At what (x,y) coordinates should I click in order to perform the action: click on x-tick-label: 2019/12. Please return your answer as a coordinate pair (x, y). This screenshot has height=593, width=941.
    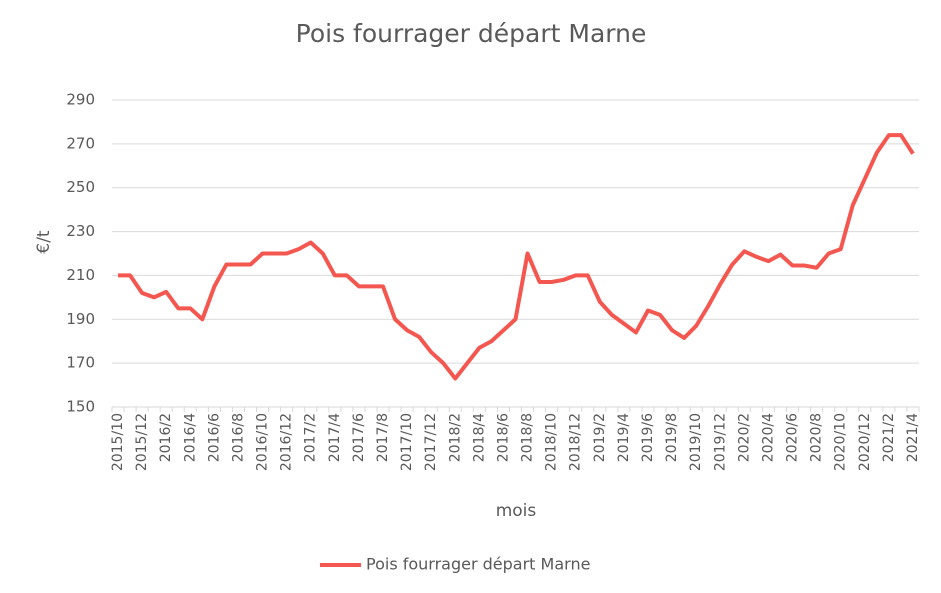
    Looking at the image, I should click on (720, 442).